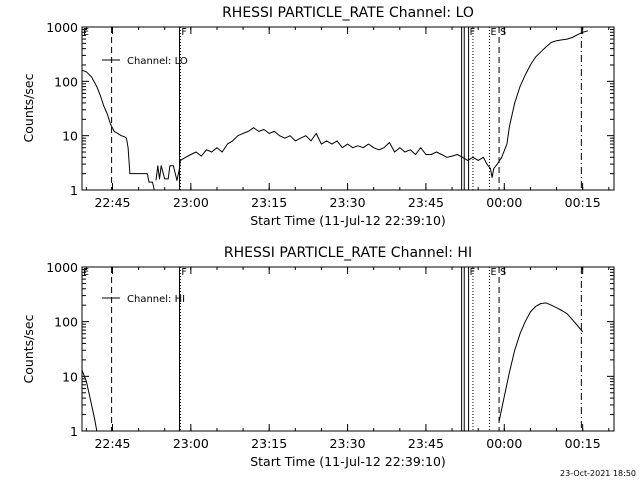  Describe the element at coordinates (348, 461) in the screenshot. I see `x-axis-label-hi: Start Time (11-Jul-12 22:39:10)` at that location.